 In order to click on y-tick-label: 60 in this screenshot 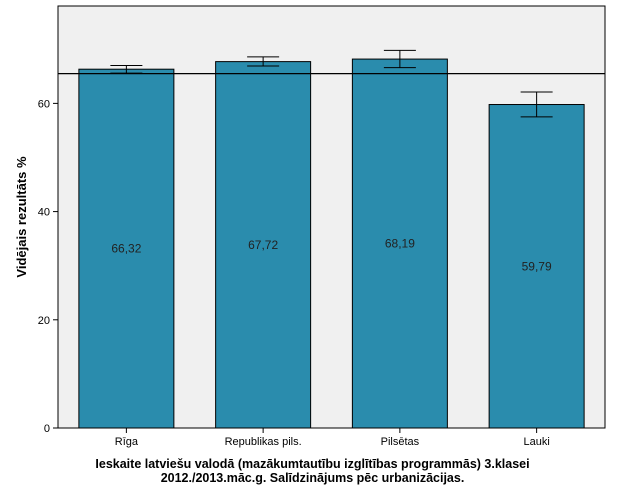, I will do `click(44, 104)`.